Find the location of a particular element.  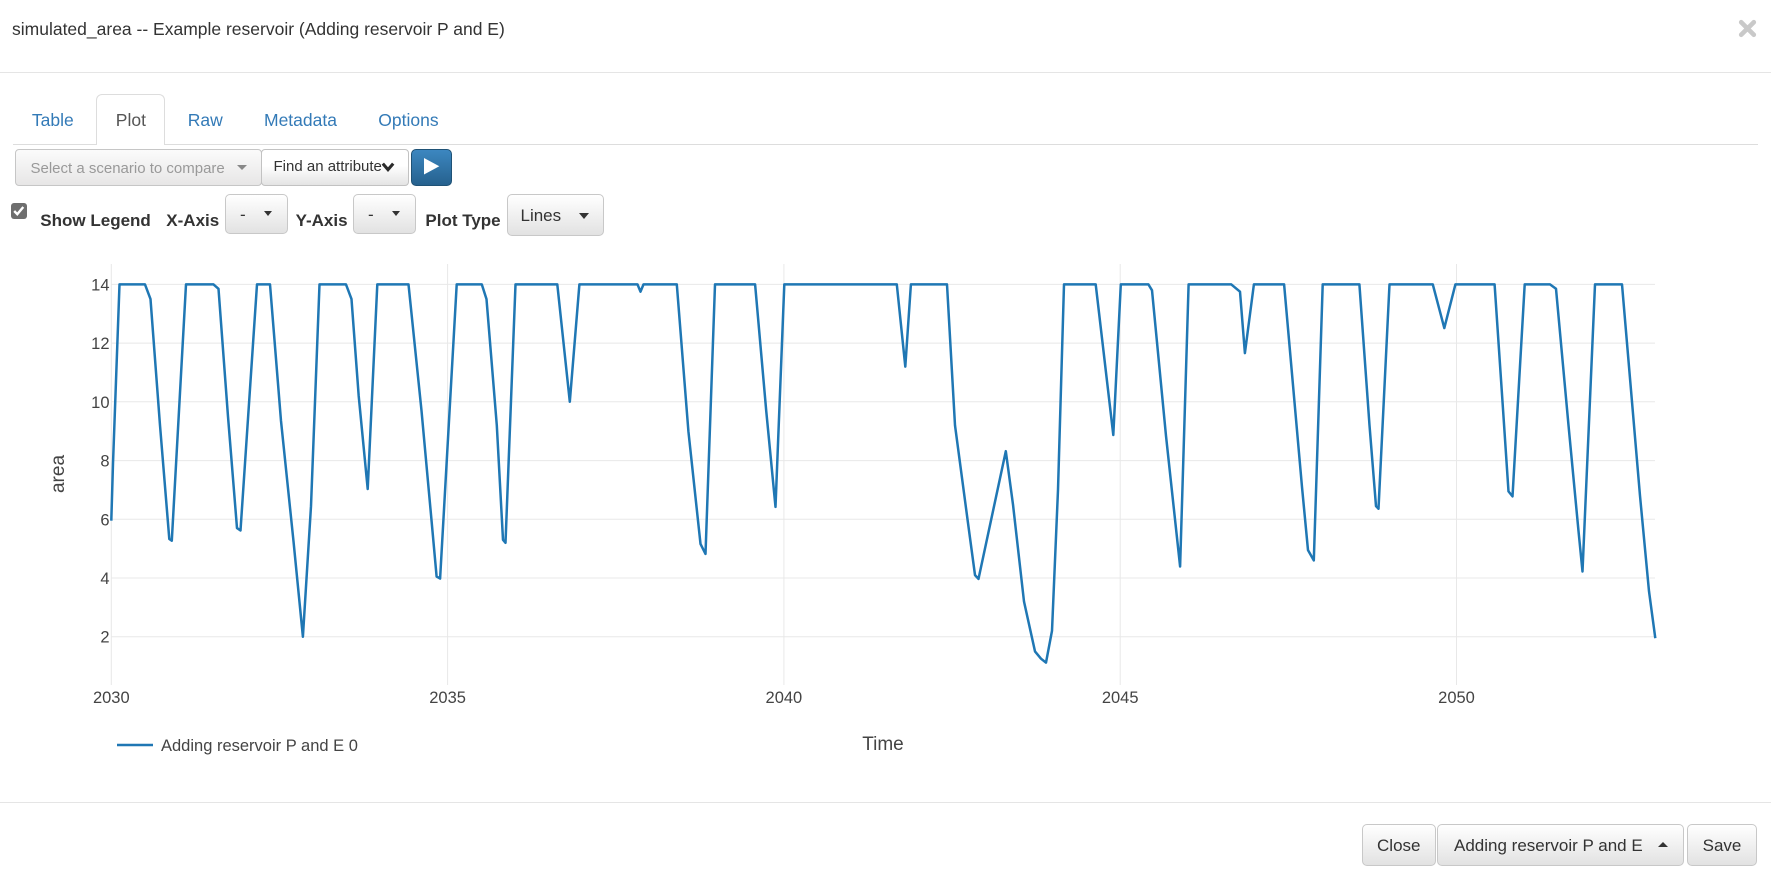

svg-text: 10 is located at coordinates (100, 403).